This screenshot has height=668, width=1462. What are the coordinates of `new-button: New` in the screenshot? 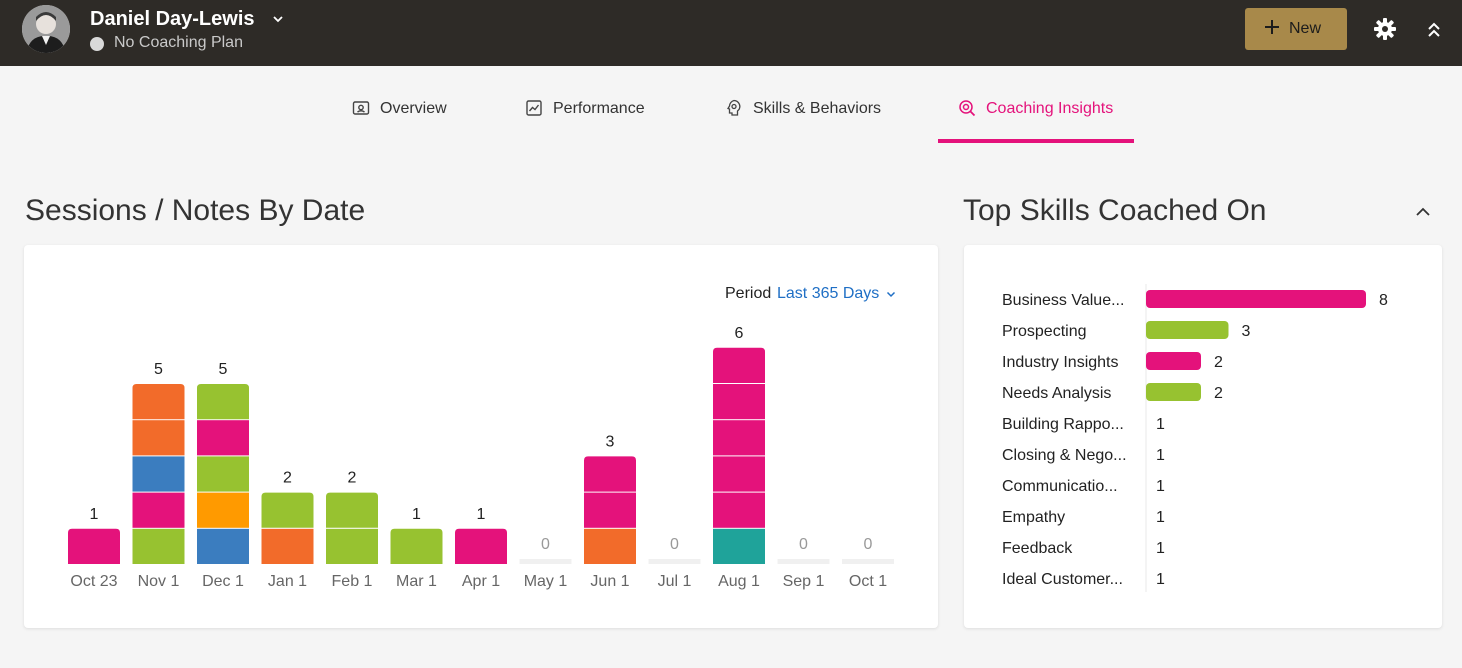 It's located at (1296, 29).